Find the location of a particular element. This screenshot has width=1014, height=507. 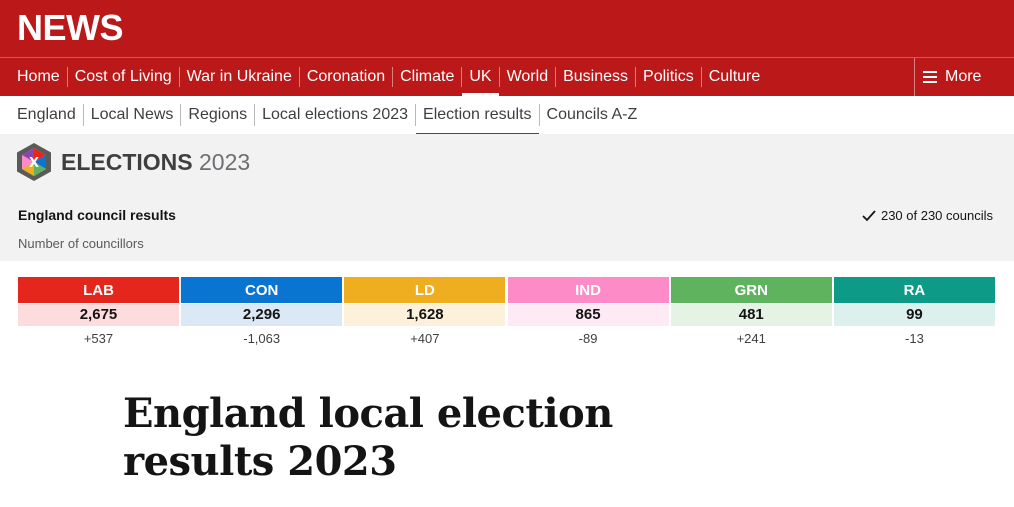

party-result-grn: GRN 481 +241 is located at coordinates (751, 314).